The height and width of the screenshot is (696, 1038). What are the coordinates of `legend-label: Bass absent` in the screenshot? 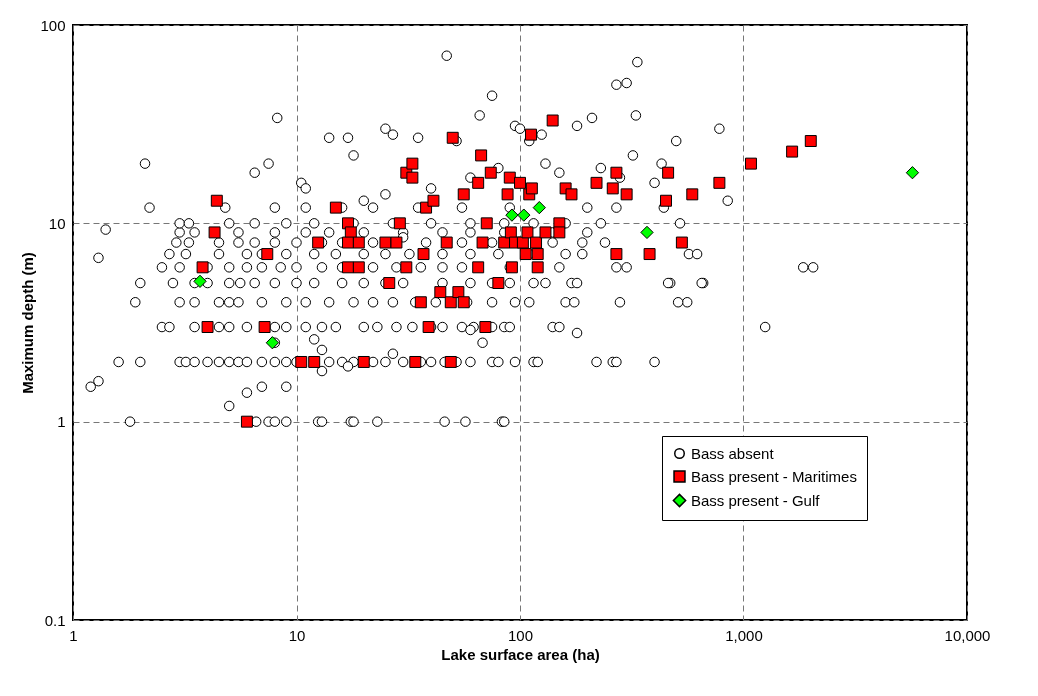 It's located at (733, 453).